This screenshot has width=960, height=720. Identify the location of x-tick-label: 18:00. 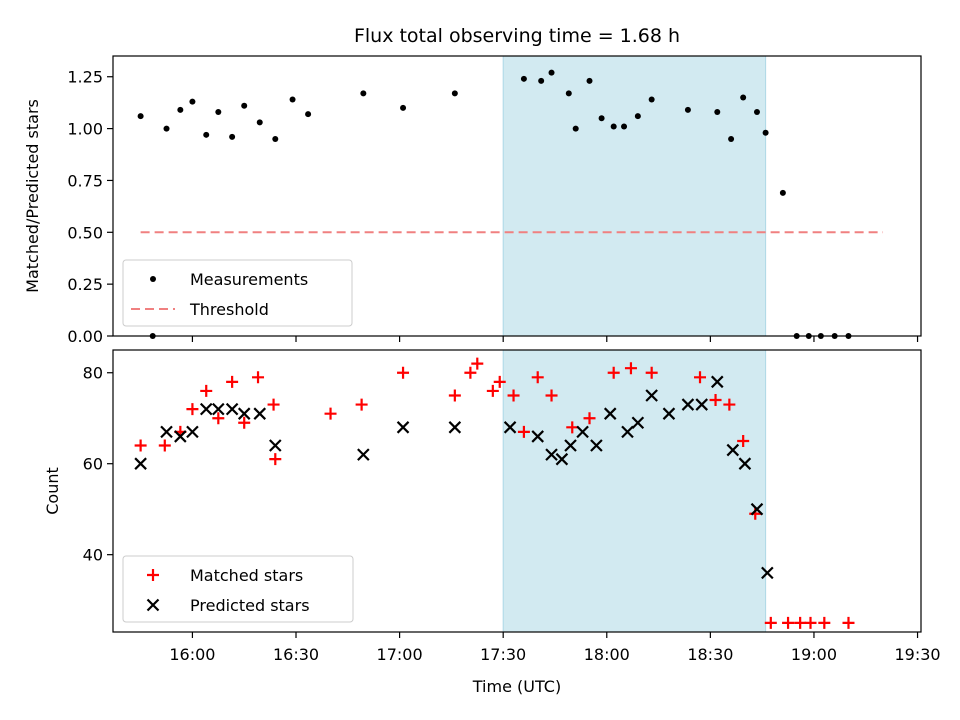
(607, 654).